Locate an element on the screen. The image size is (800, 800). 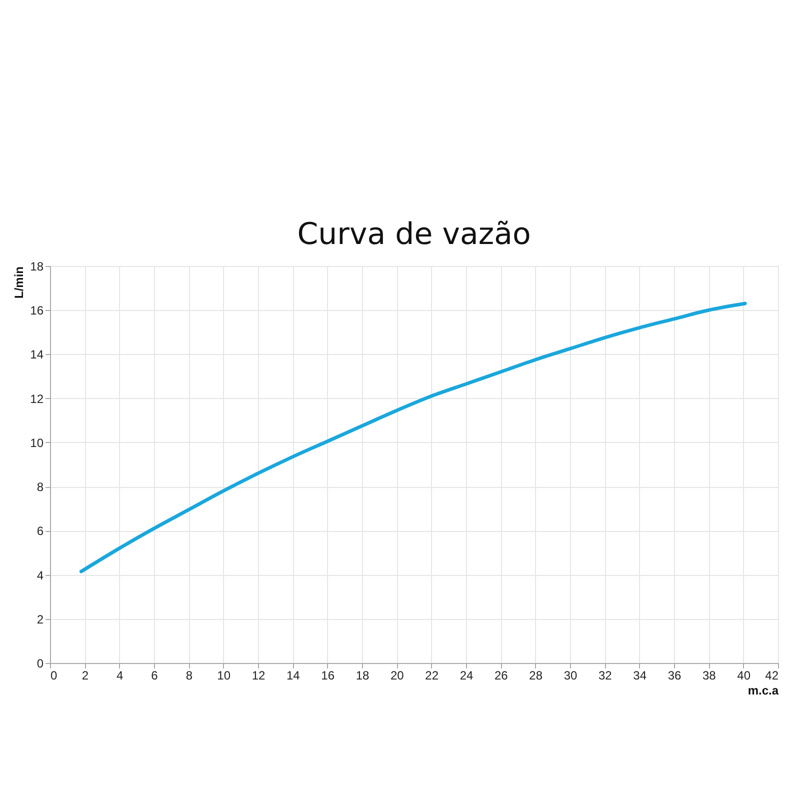
y-tick-label: 18 is located at coordinates (37, 267).